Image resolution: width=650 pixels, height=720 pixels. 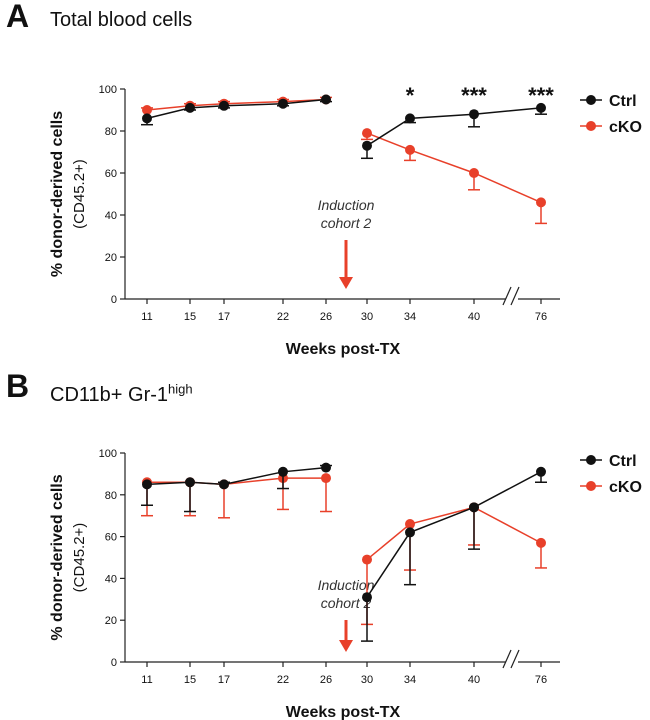 I want to click on panel-a-letter: A, so click(x=18, y=17).